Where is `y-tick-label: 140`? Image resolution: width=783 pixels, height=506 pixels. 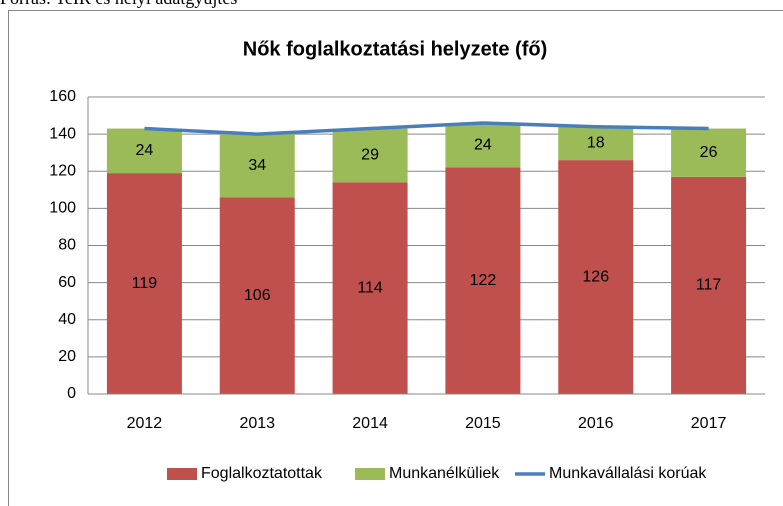
y-tick-label: 140 is located at coordinates (62, 133).